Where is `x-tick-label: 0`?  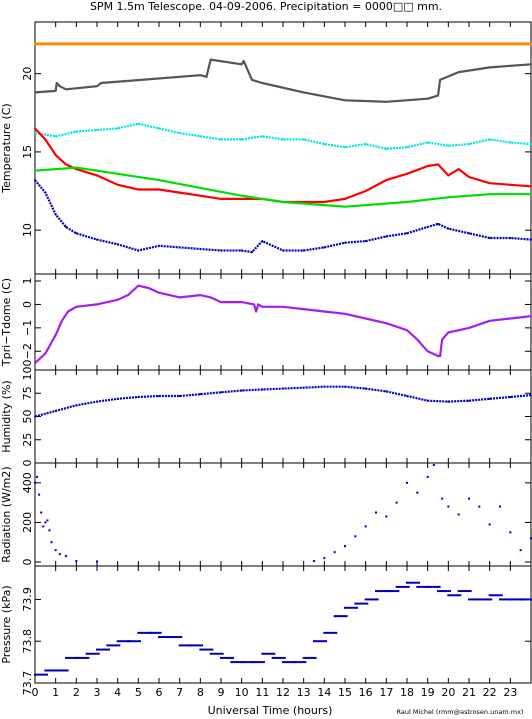
x-tick-label: 0 is located at coordinates (35, 692).